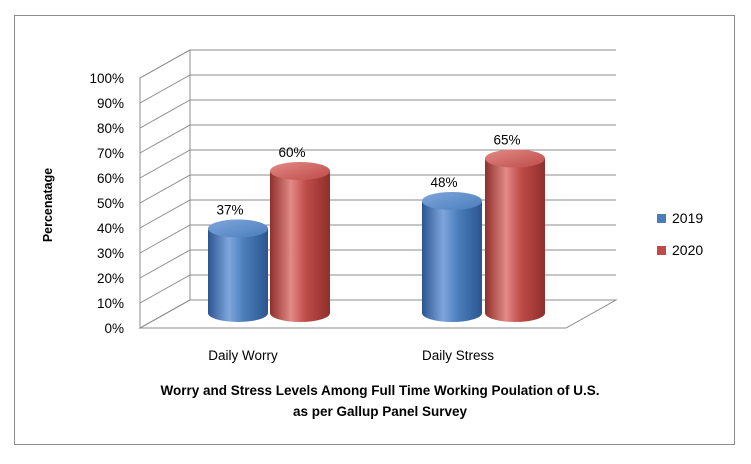 This screenshot has height=464, width=751. Describe the element at coordinates (688, 250) in the screenshot. I see `legend-label-2020: 2020` at that location.